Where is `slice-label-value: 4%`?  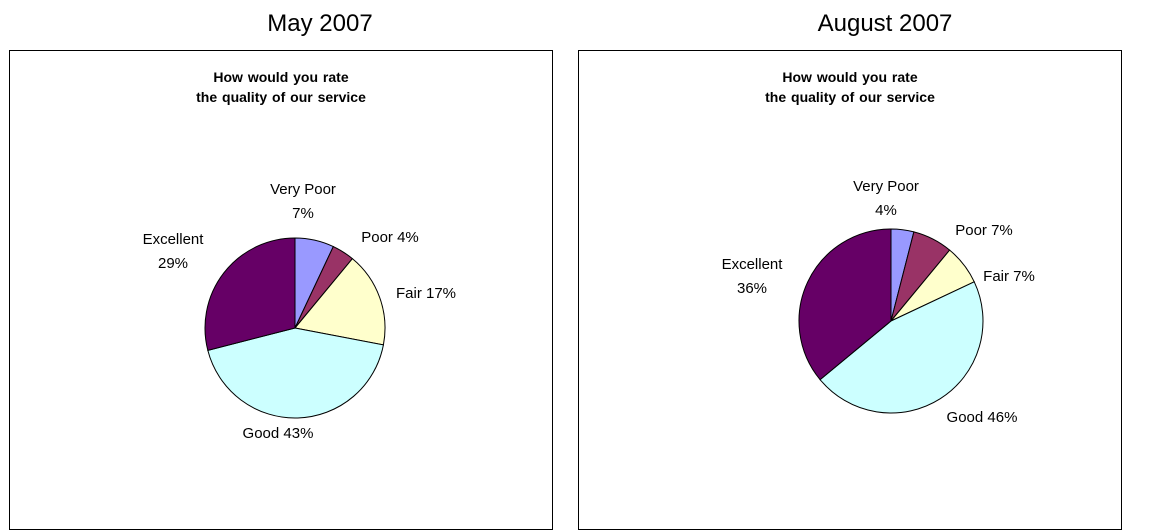
slice-label-value: 4% is located at coordinates (886, 210).